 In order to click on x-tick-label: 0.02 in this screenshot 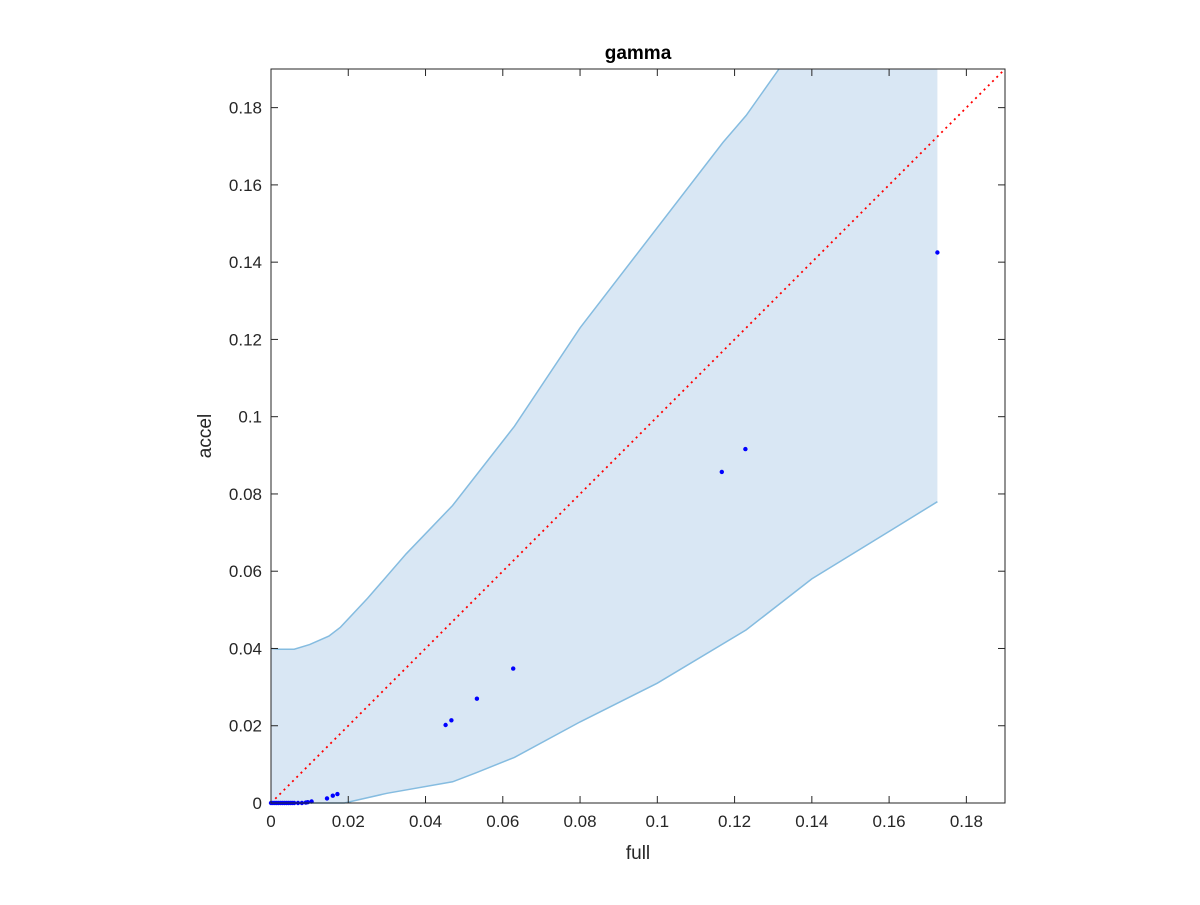, I will do `click(348, 821)`.